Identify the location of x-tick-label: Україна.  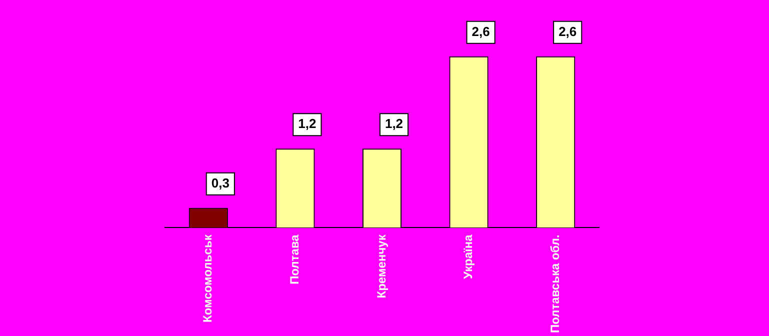
(468, 256).